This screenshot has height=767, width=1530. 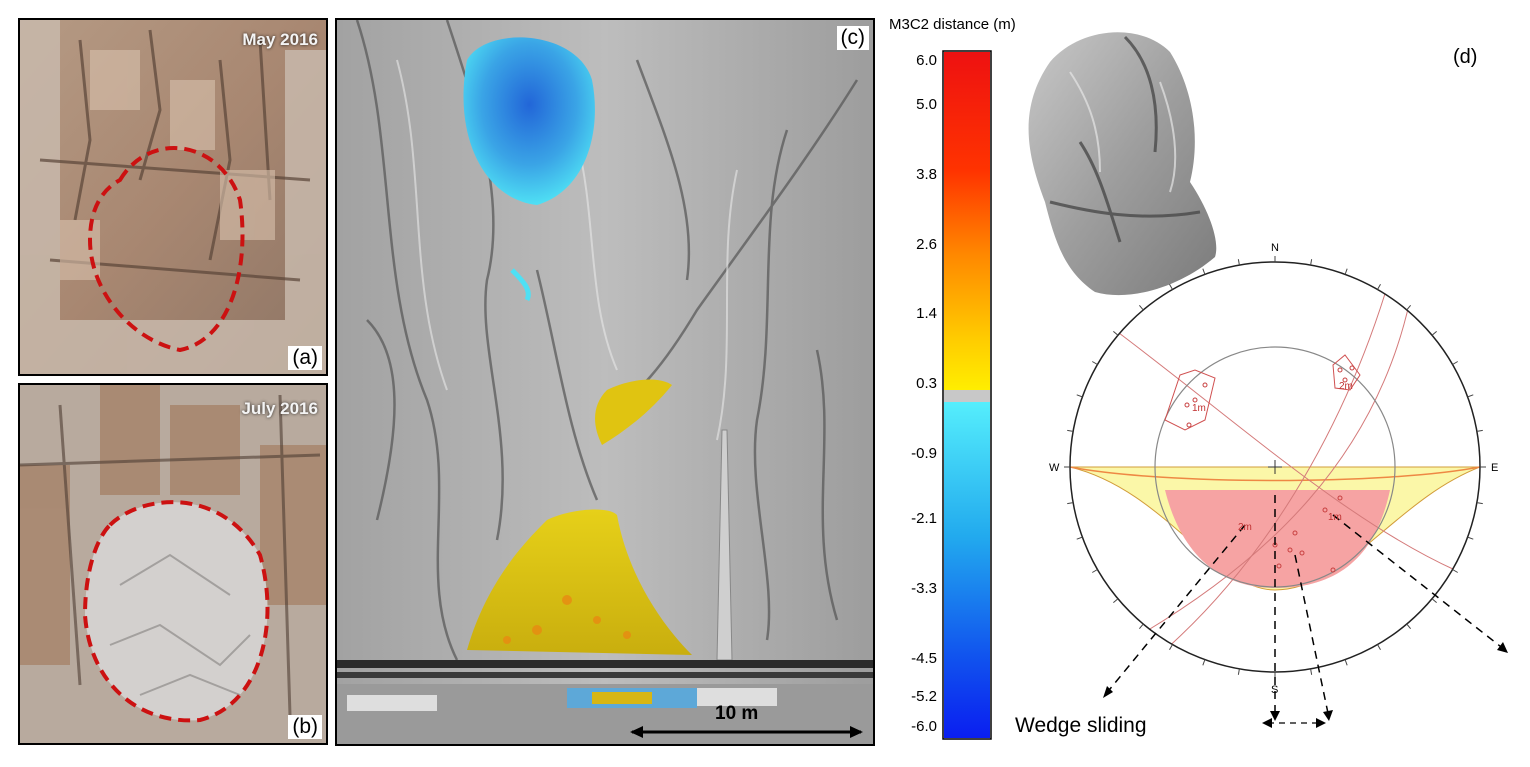 What do you see at coordinates (1294, 723) in the screenshot?
I see `wedge-arrow-marker` at bounding box center [1294, 723].